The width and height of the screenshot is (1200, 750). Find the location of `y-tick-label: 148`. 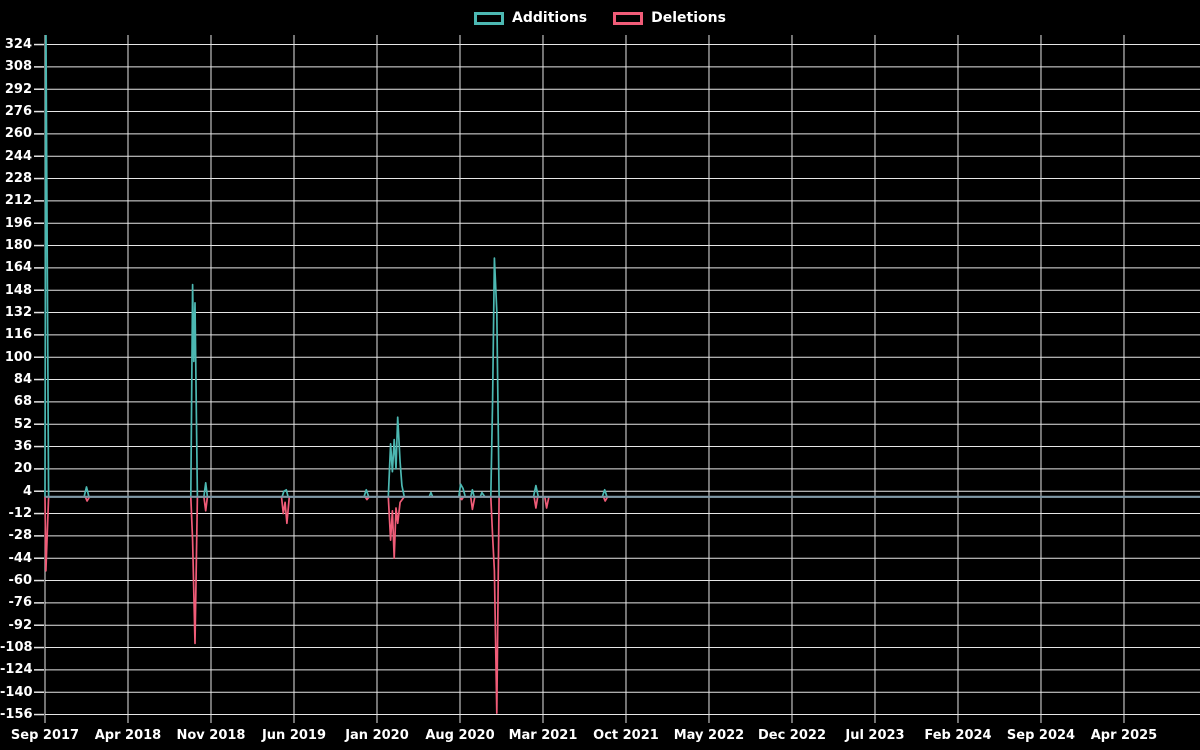

y-tick-label: 148 is located at coordinates (18, 290).